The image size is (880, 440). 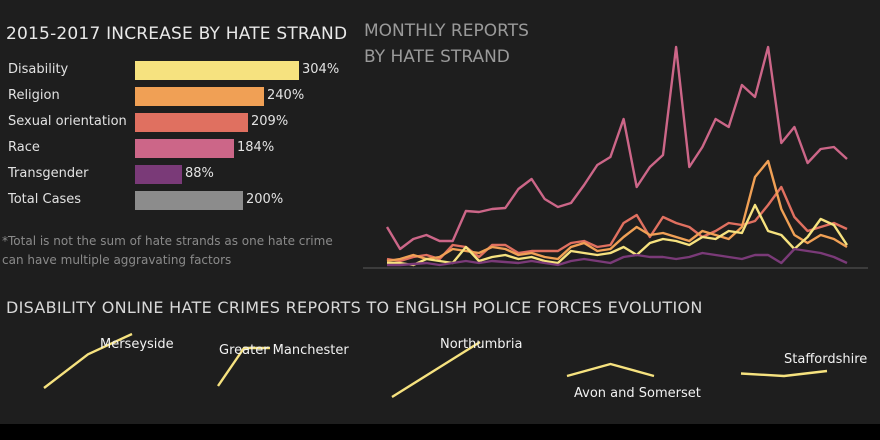 I want to click on bar-label: Race, so click(x=24, y=147).